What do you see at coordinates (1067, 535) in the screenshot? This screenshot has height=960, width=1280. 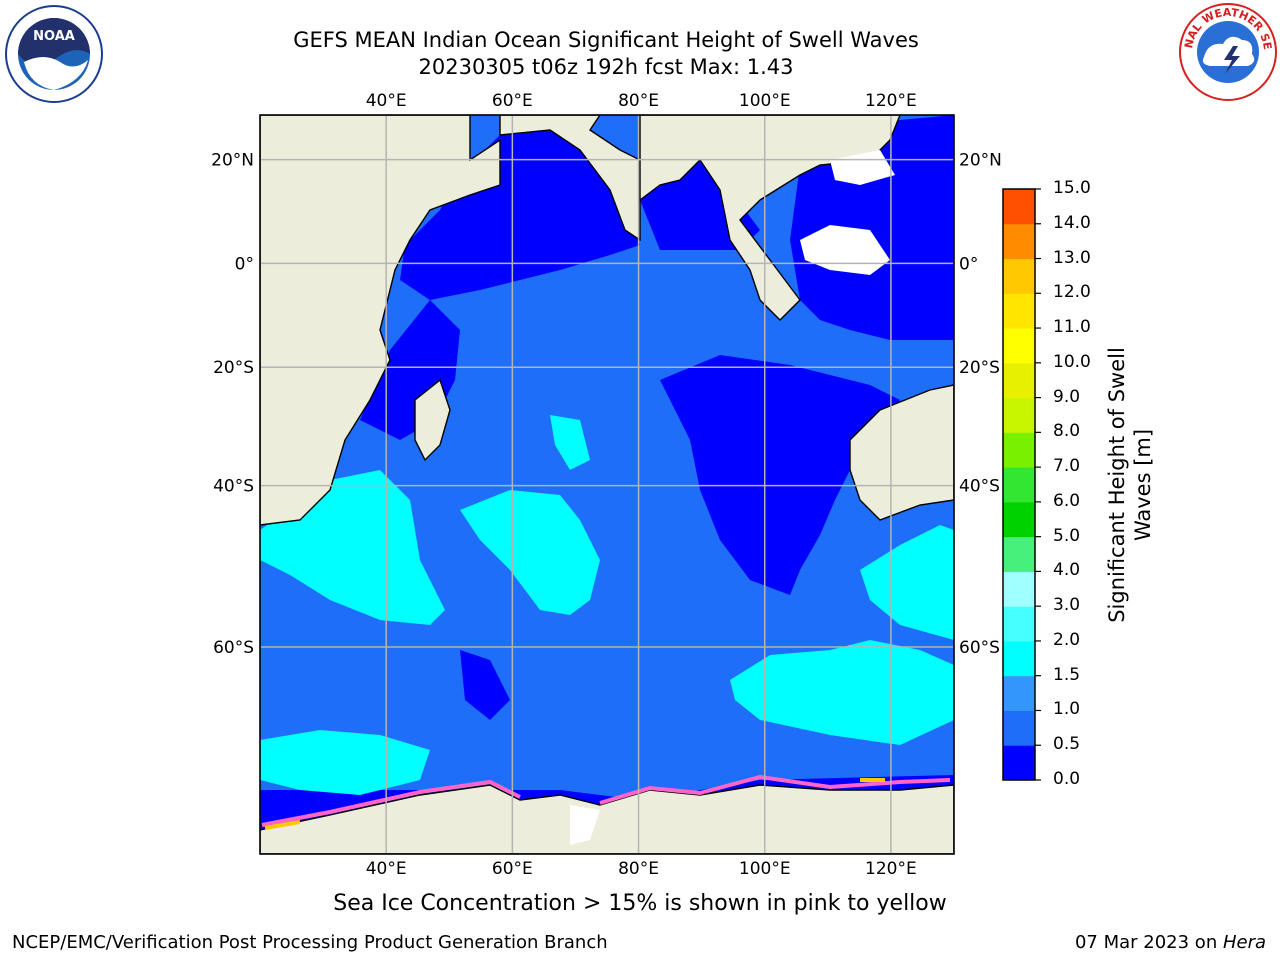 I see `colorbar-level-label: 5.0` at bounding box center [1067, 535].